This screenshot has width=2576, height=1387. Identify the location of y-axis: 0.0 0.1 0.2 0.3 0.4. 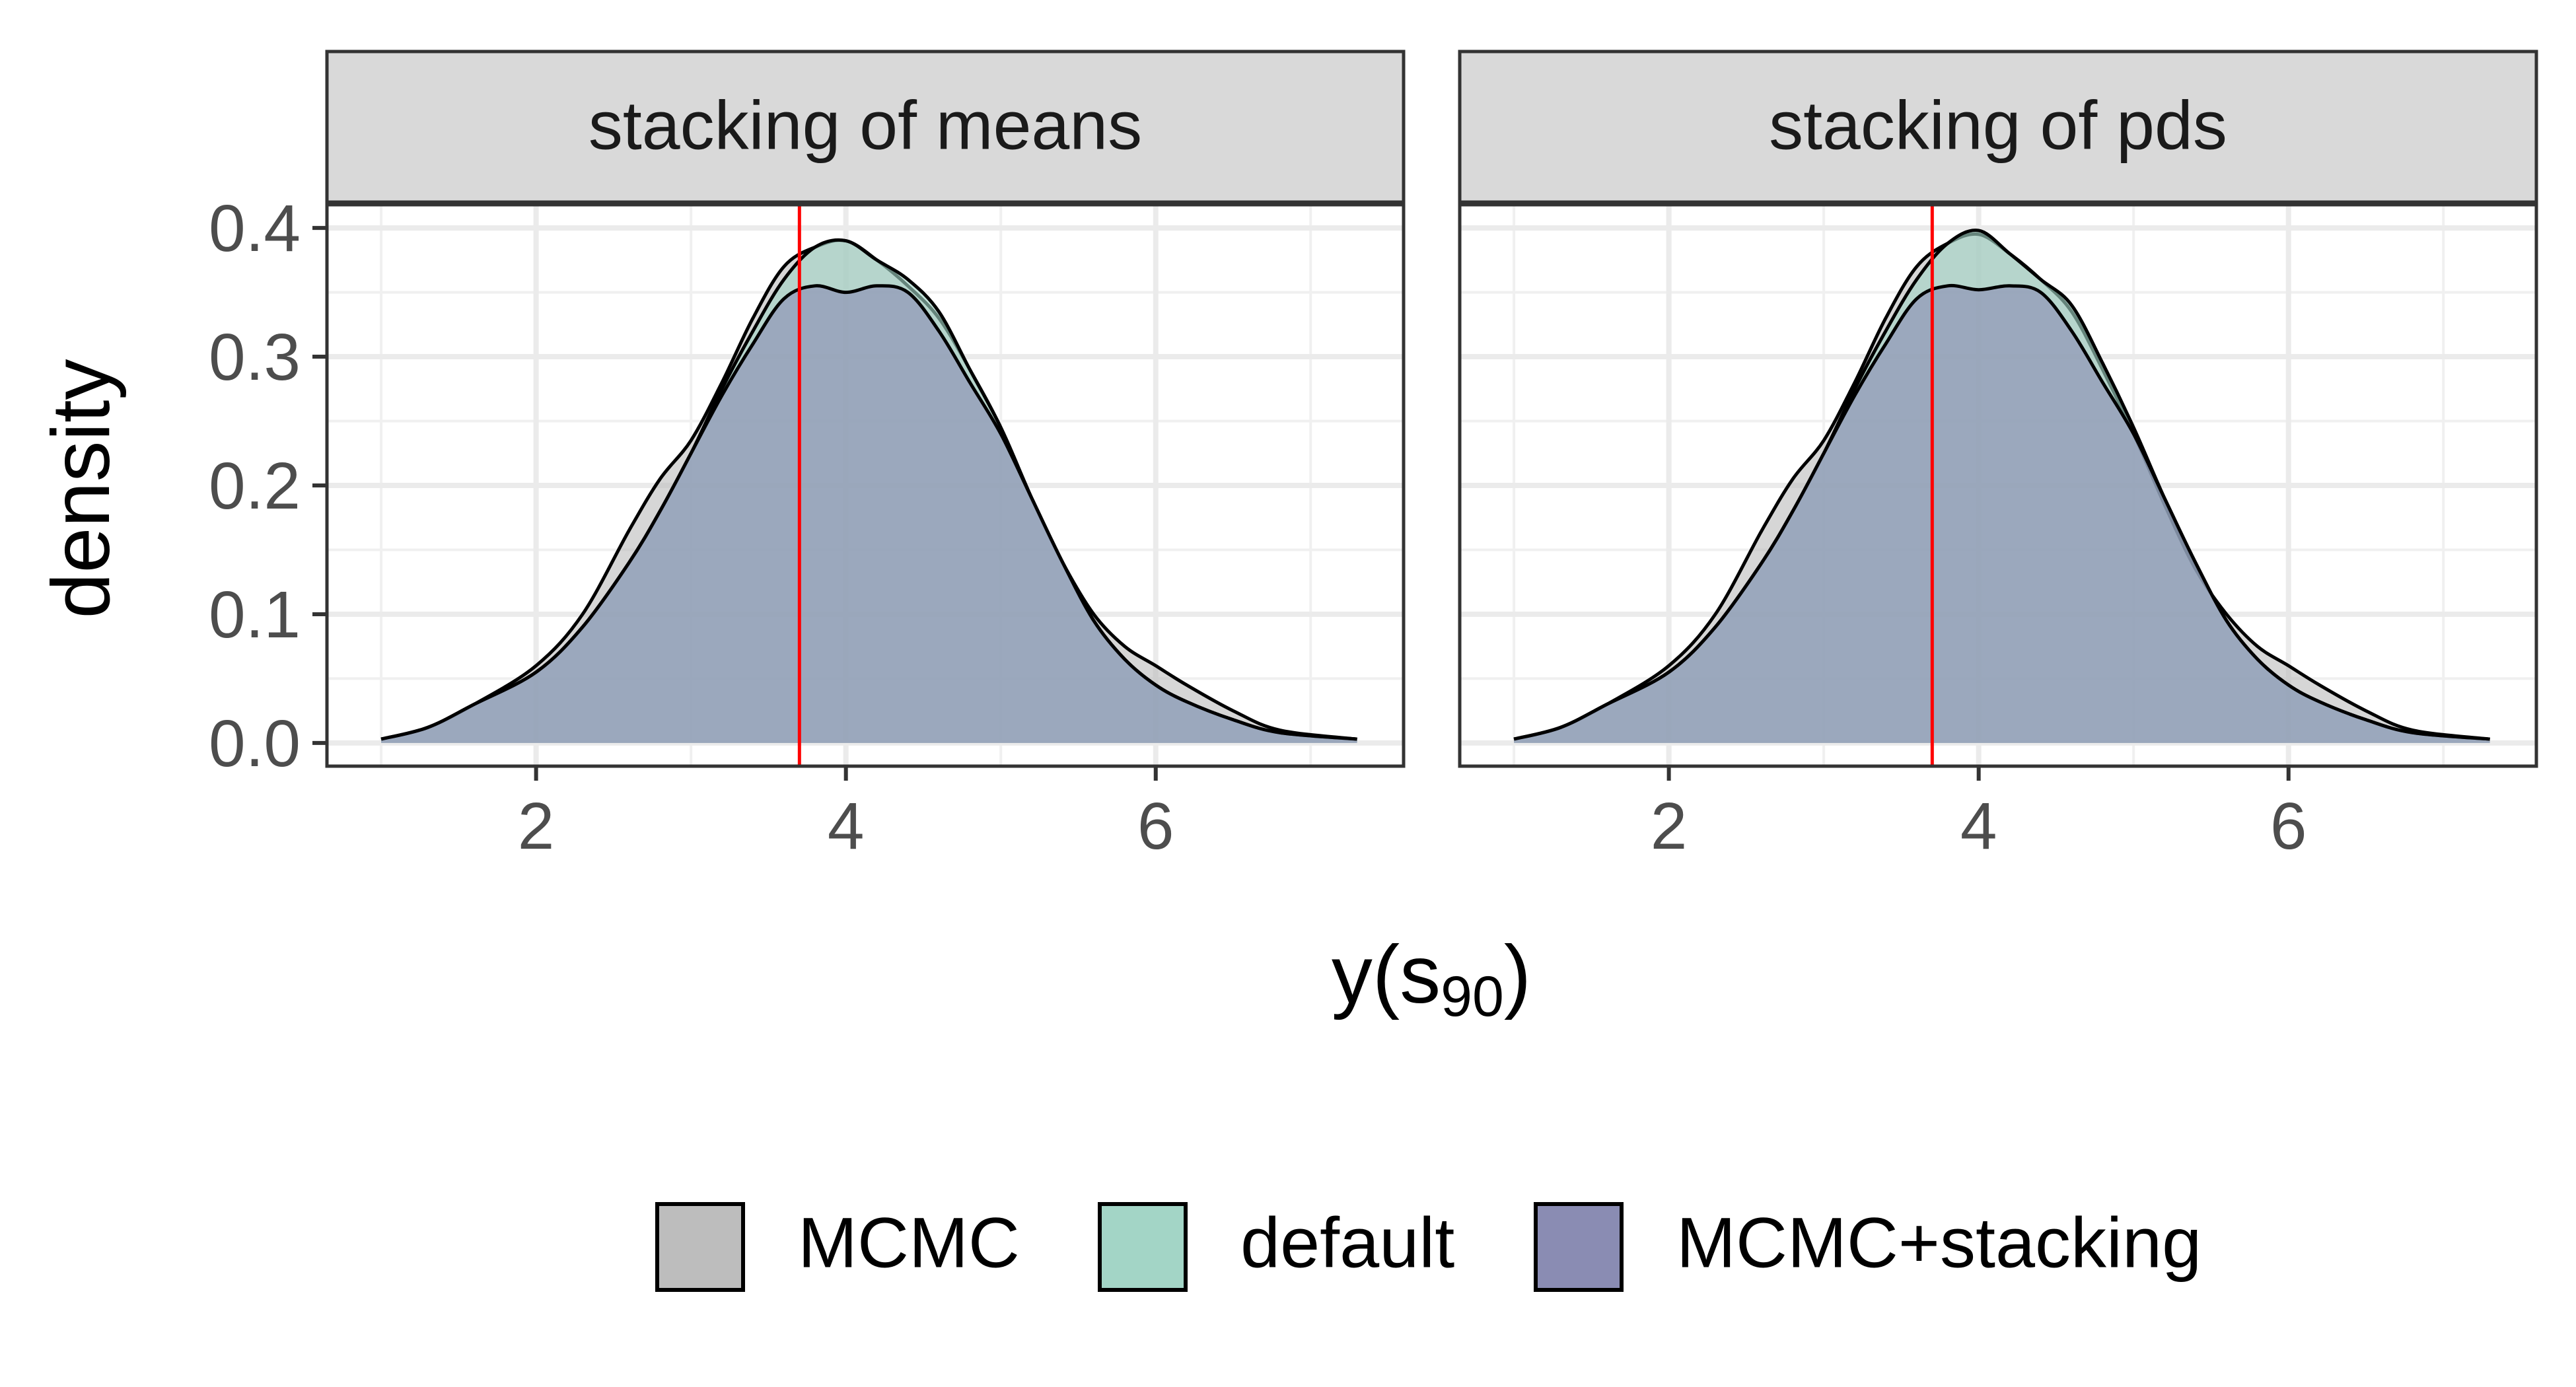
(268, 486).